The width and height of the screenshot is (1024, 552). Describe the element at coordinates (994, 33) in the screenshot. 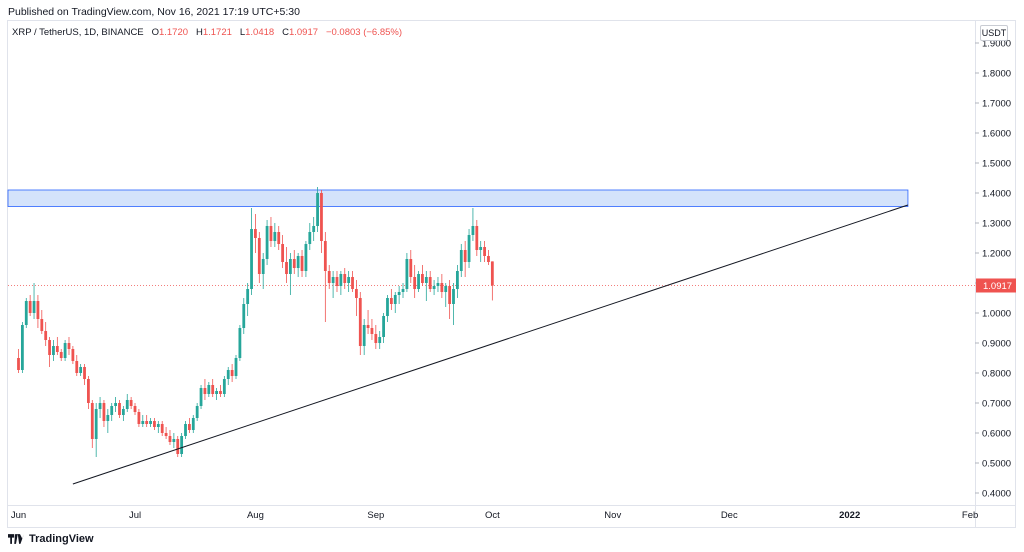

I see `currency-badge: USDT` at that location.